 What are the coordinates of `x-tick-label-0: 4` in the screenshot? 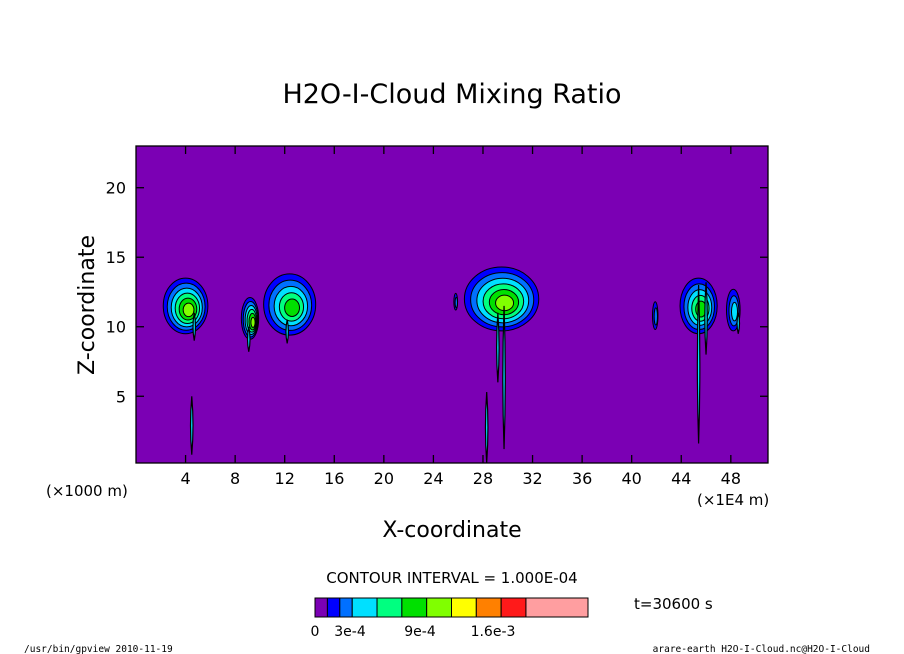 It's located at (185, 478).